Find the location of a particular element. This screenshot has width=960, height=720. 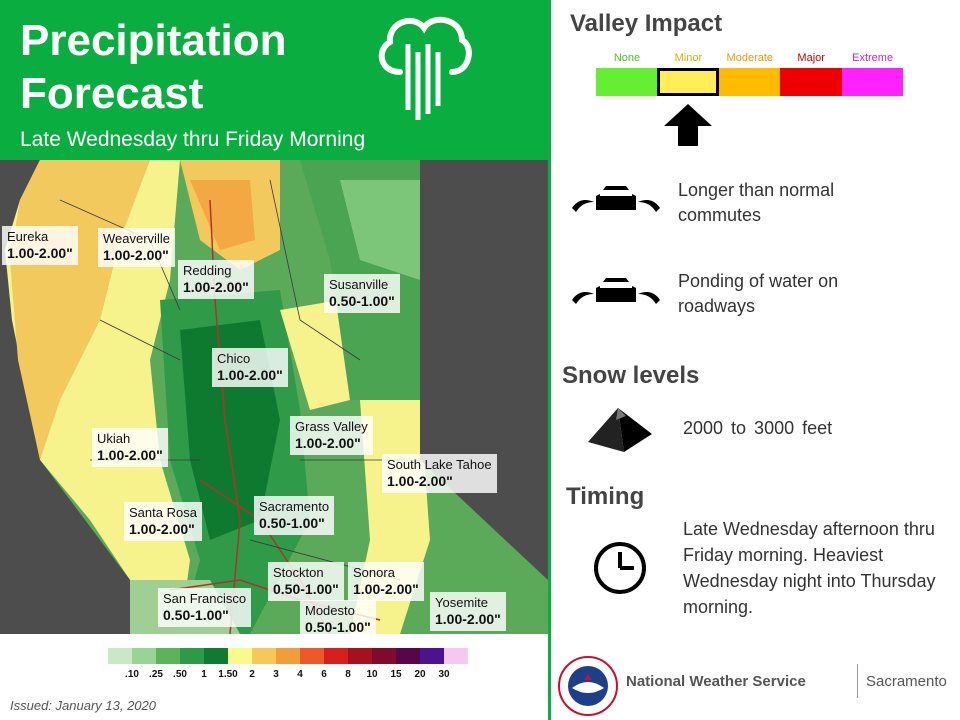

arrow-up-icon is located at coordinates (688, 125).